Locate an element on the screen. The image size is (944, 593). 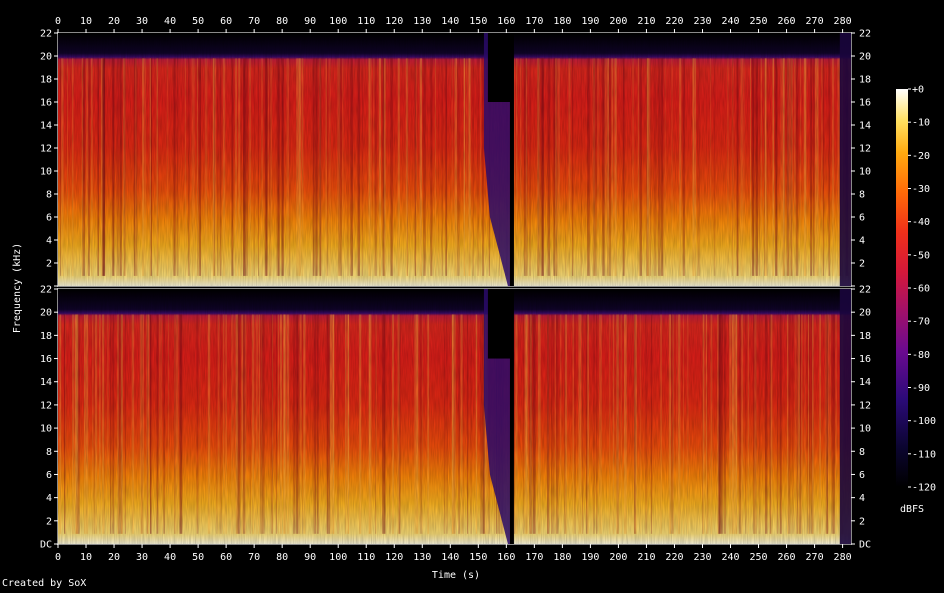
y-tick-label-right: 8 is located at coordinates (862, 452).